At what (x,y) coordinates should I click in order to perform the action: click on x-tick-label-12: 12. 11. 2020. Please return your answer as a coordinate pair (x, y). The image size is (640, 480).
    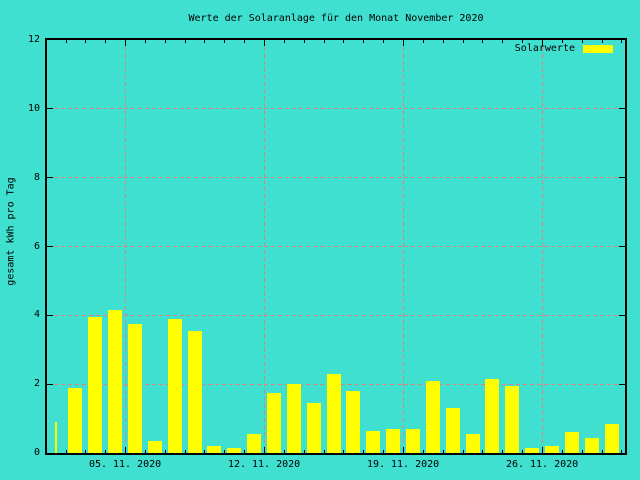
    Looking at the image, I should click on (264, 464).